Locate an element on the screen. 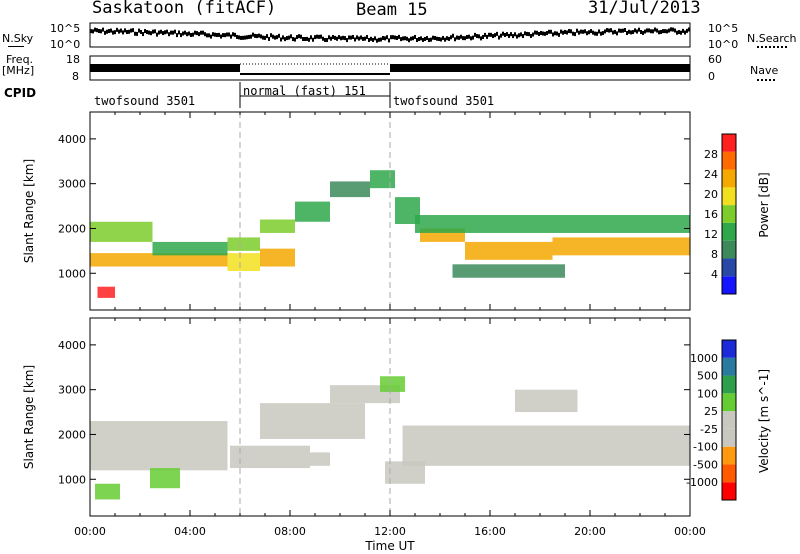 This screenshot has height=554, width=800. x-tick-label: 00:00 is located at coordinates (90, 531).